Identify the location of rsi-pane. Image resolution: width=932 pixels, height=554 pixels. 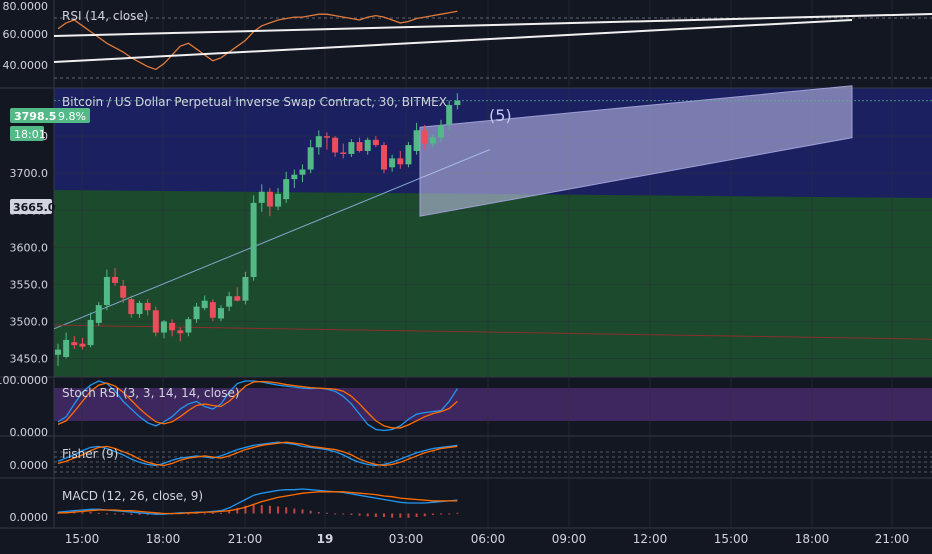
(492, 44).